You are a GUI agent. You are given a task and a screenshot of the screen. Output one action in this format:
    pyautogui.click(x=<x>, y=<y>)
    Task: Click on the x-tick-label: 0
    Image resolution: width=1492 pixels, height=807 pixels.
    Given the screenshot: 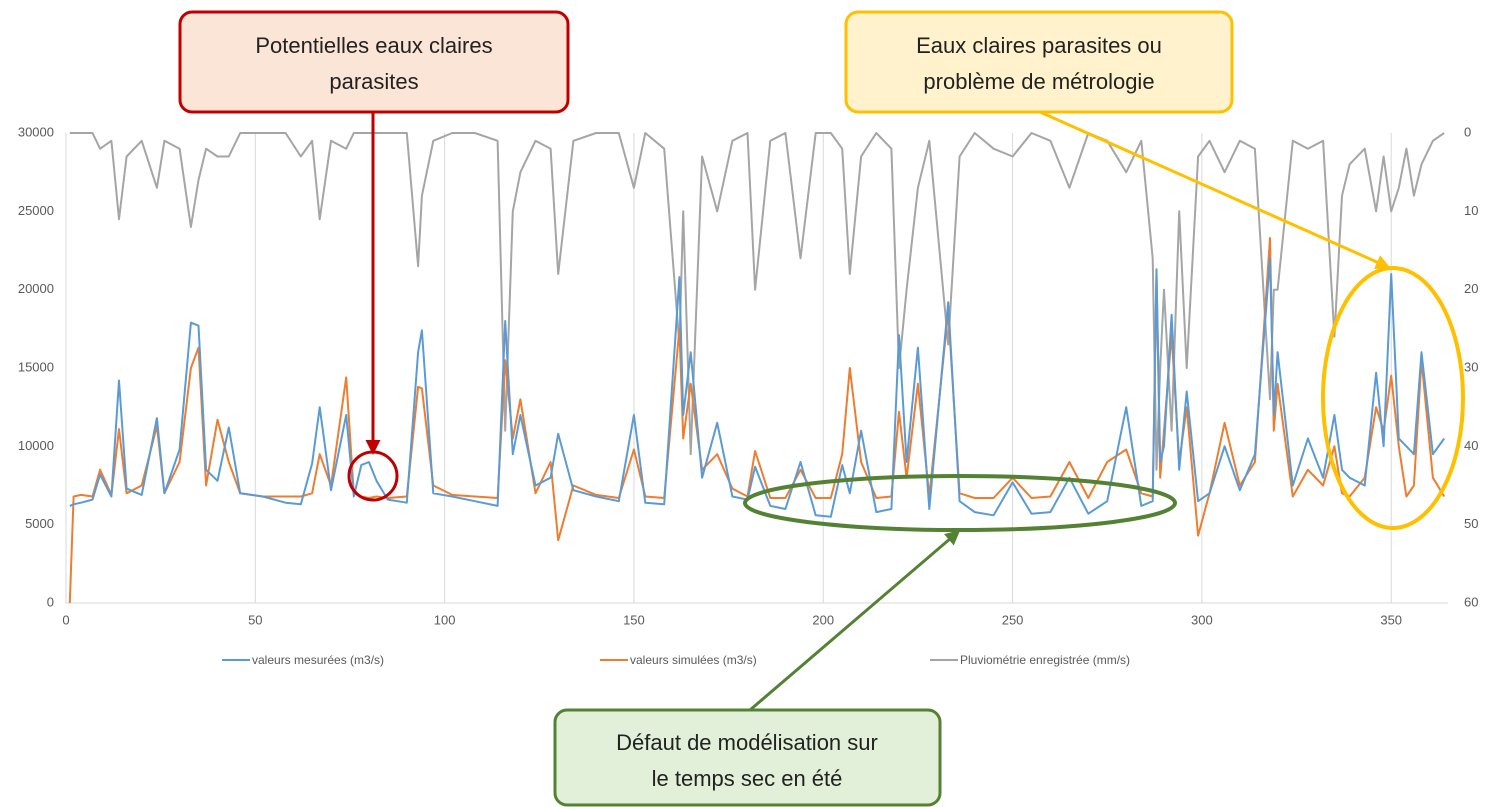 What is the action you would take?
    pyautogui.click(x=65, y=619)
    